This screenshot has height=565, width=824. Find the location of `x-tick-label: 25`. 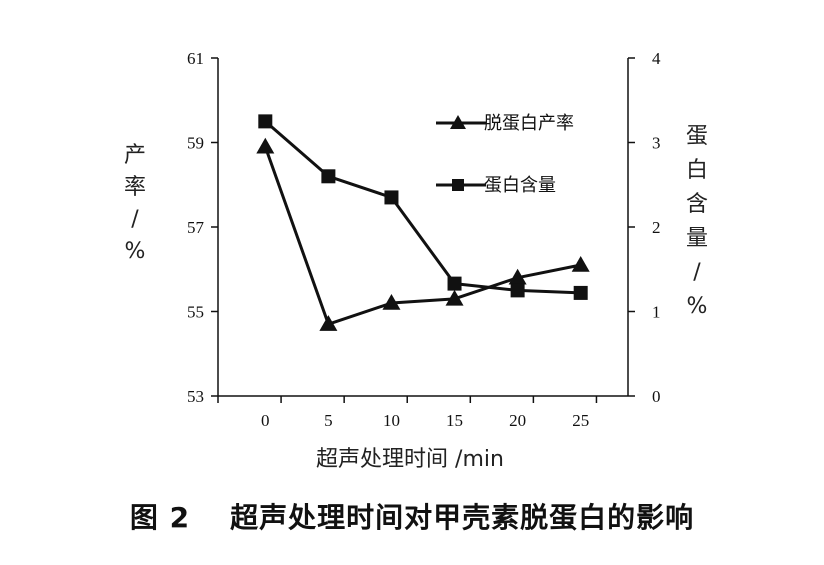

x-tick-label: 25 is located at coordinates (580, 420).